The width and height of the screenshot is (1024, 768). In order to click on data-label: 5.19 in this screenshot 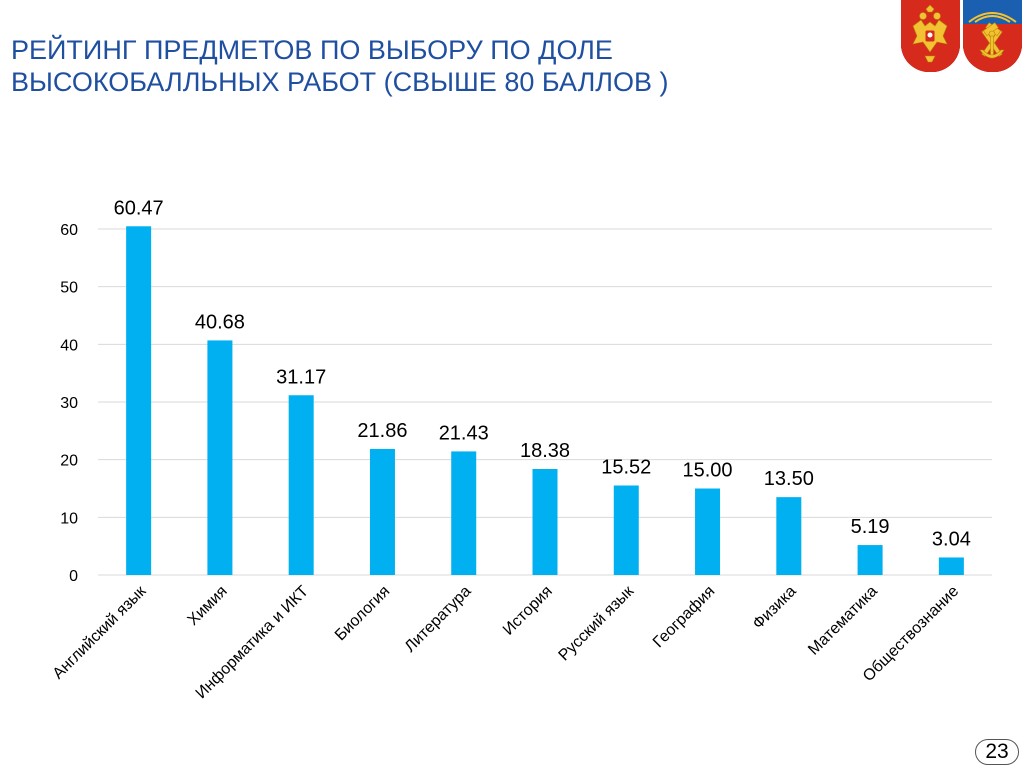, I will do `click(870, 527)`.